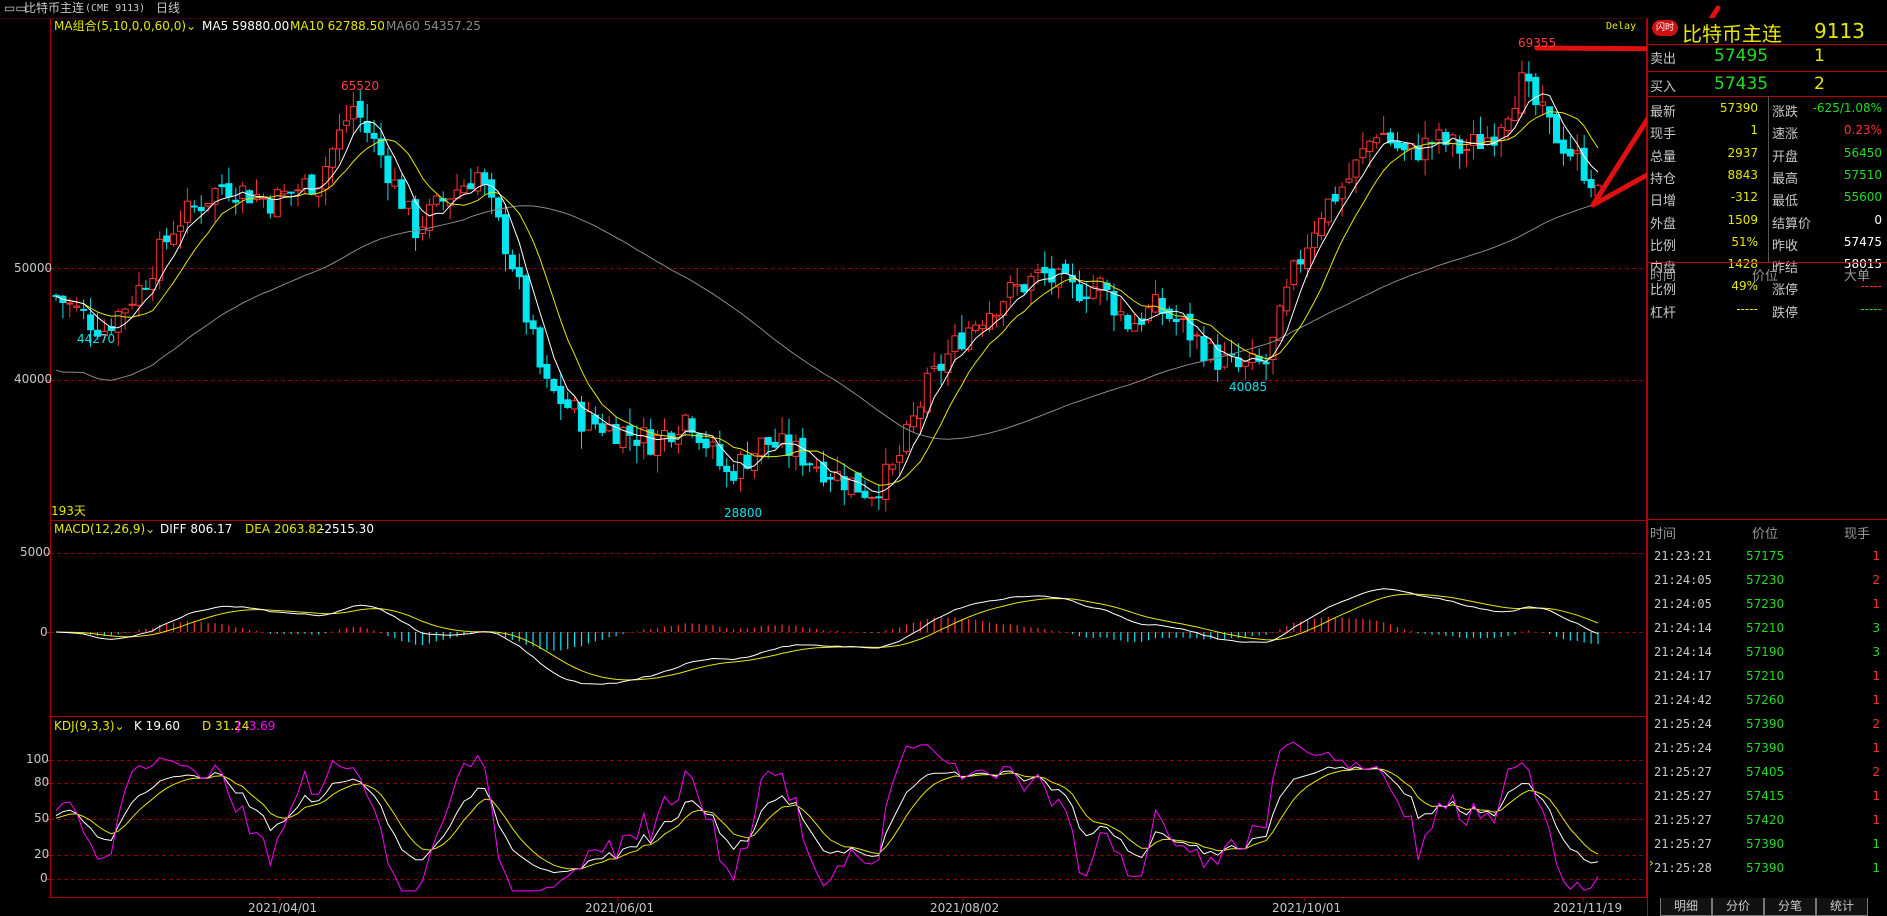 This screenshot has height=916, width=1887. What do you see at coordinates (1862, 130) in the screenshot?
I see `stat-value: 0.23%` at bounding box center [1862, 130].